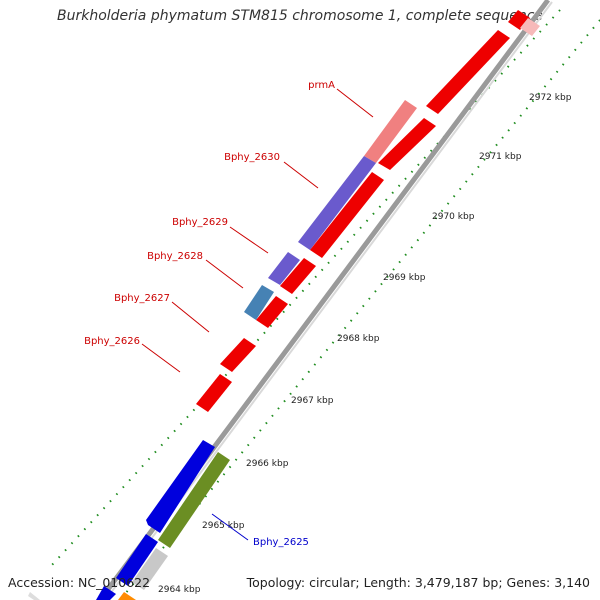 The width and height of the screenshot is (600, 600). I want to click on gene-blue-lower, so click(137, 560).